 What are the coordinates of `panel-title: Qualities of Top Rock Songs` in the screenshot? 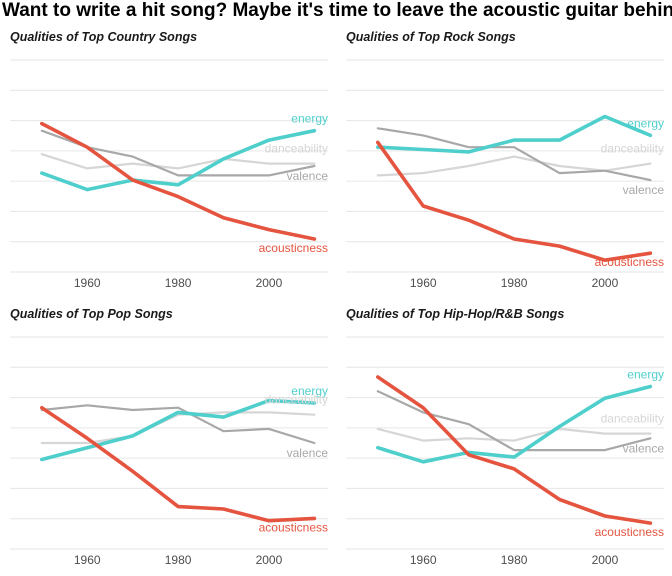 It's located at (431, 37).